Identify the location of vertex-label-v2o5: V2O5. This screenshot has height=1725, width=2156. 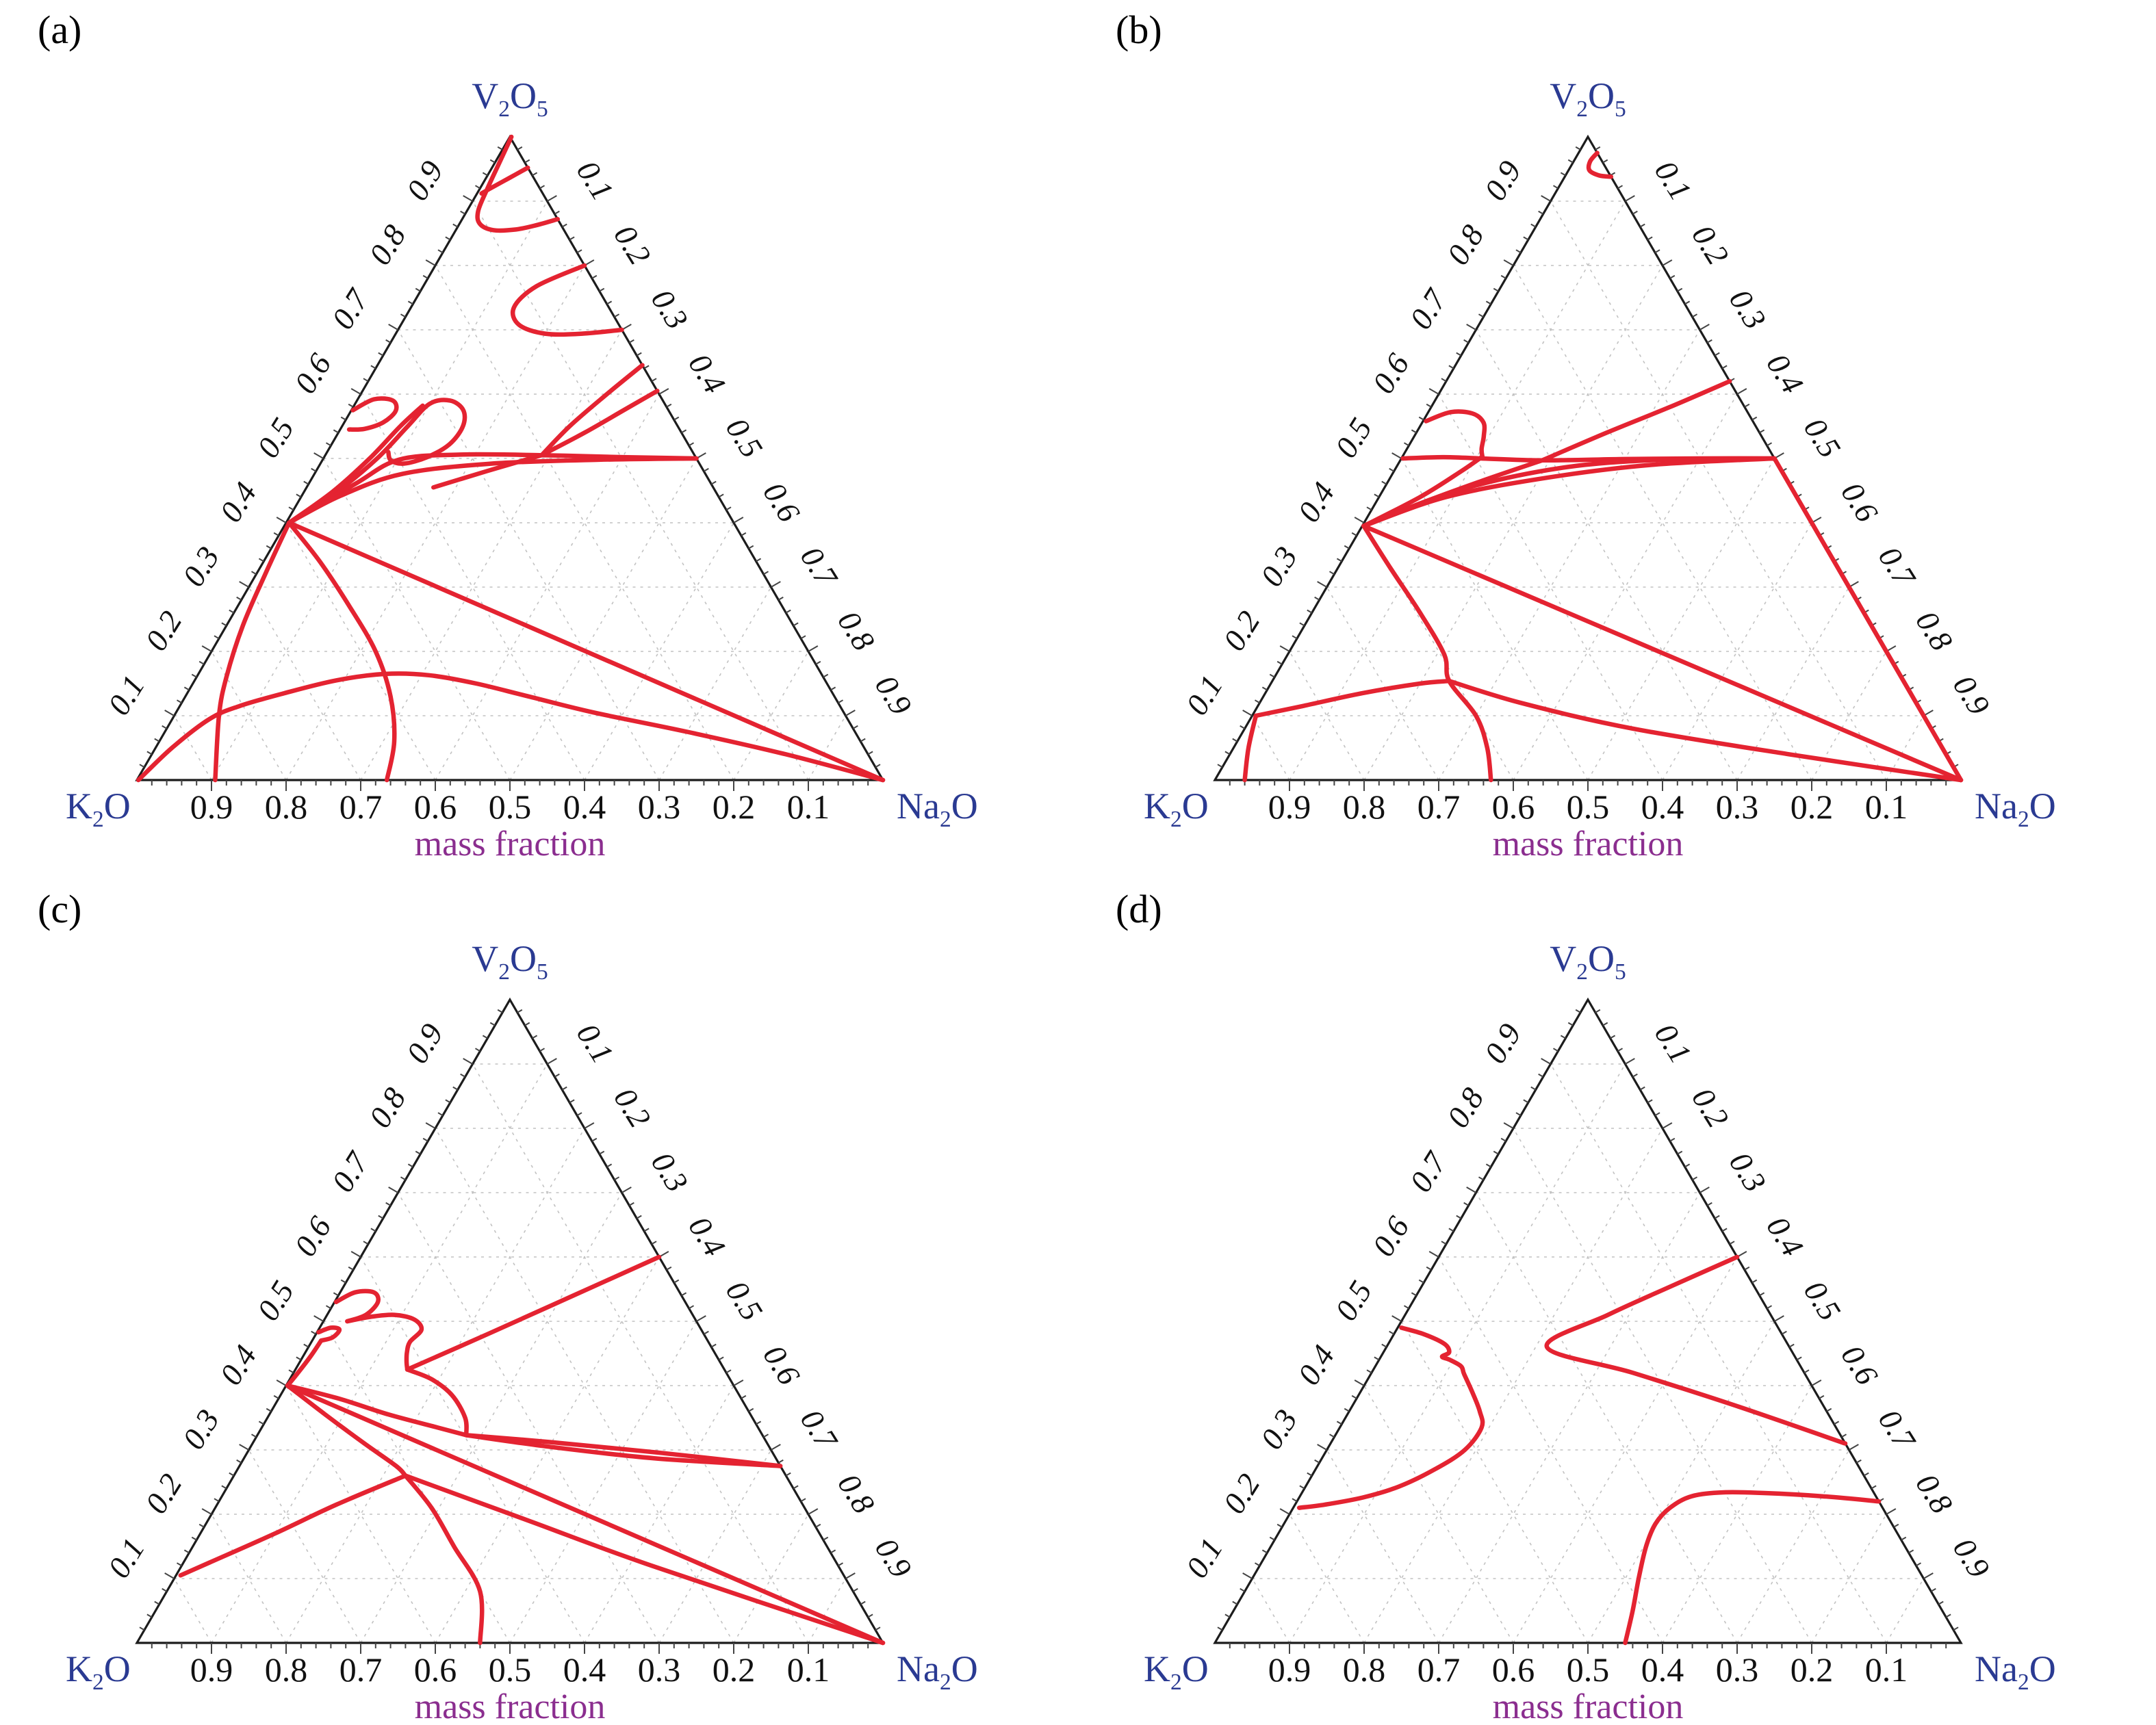
(1588, 961).